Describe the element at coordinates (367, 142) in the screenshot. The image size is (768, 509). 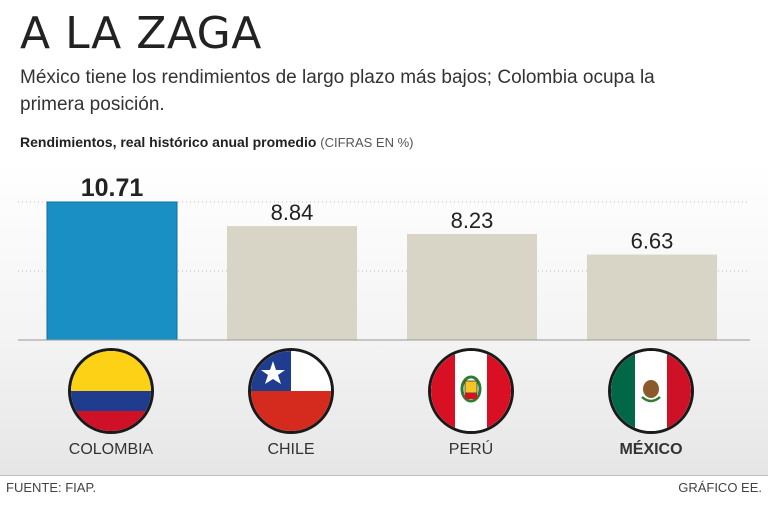
I see `chart-header-units: (CIFRAS EN %)` at that location.